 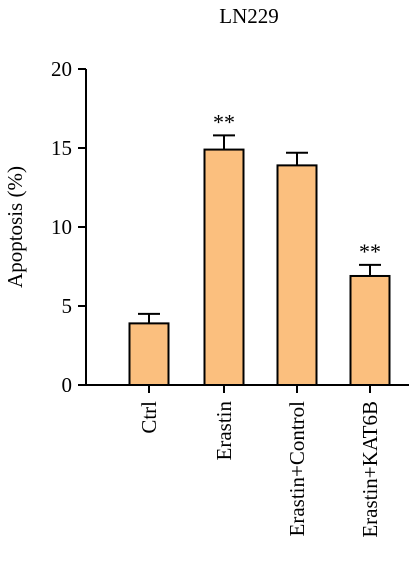 What do you see at coordinates (297, 469) in the screenshot?
I see `category-label: Erastin+Control` at bounding box center [297, 469].